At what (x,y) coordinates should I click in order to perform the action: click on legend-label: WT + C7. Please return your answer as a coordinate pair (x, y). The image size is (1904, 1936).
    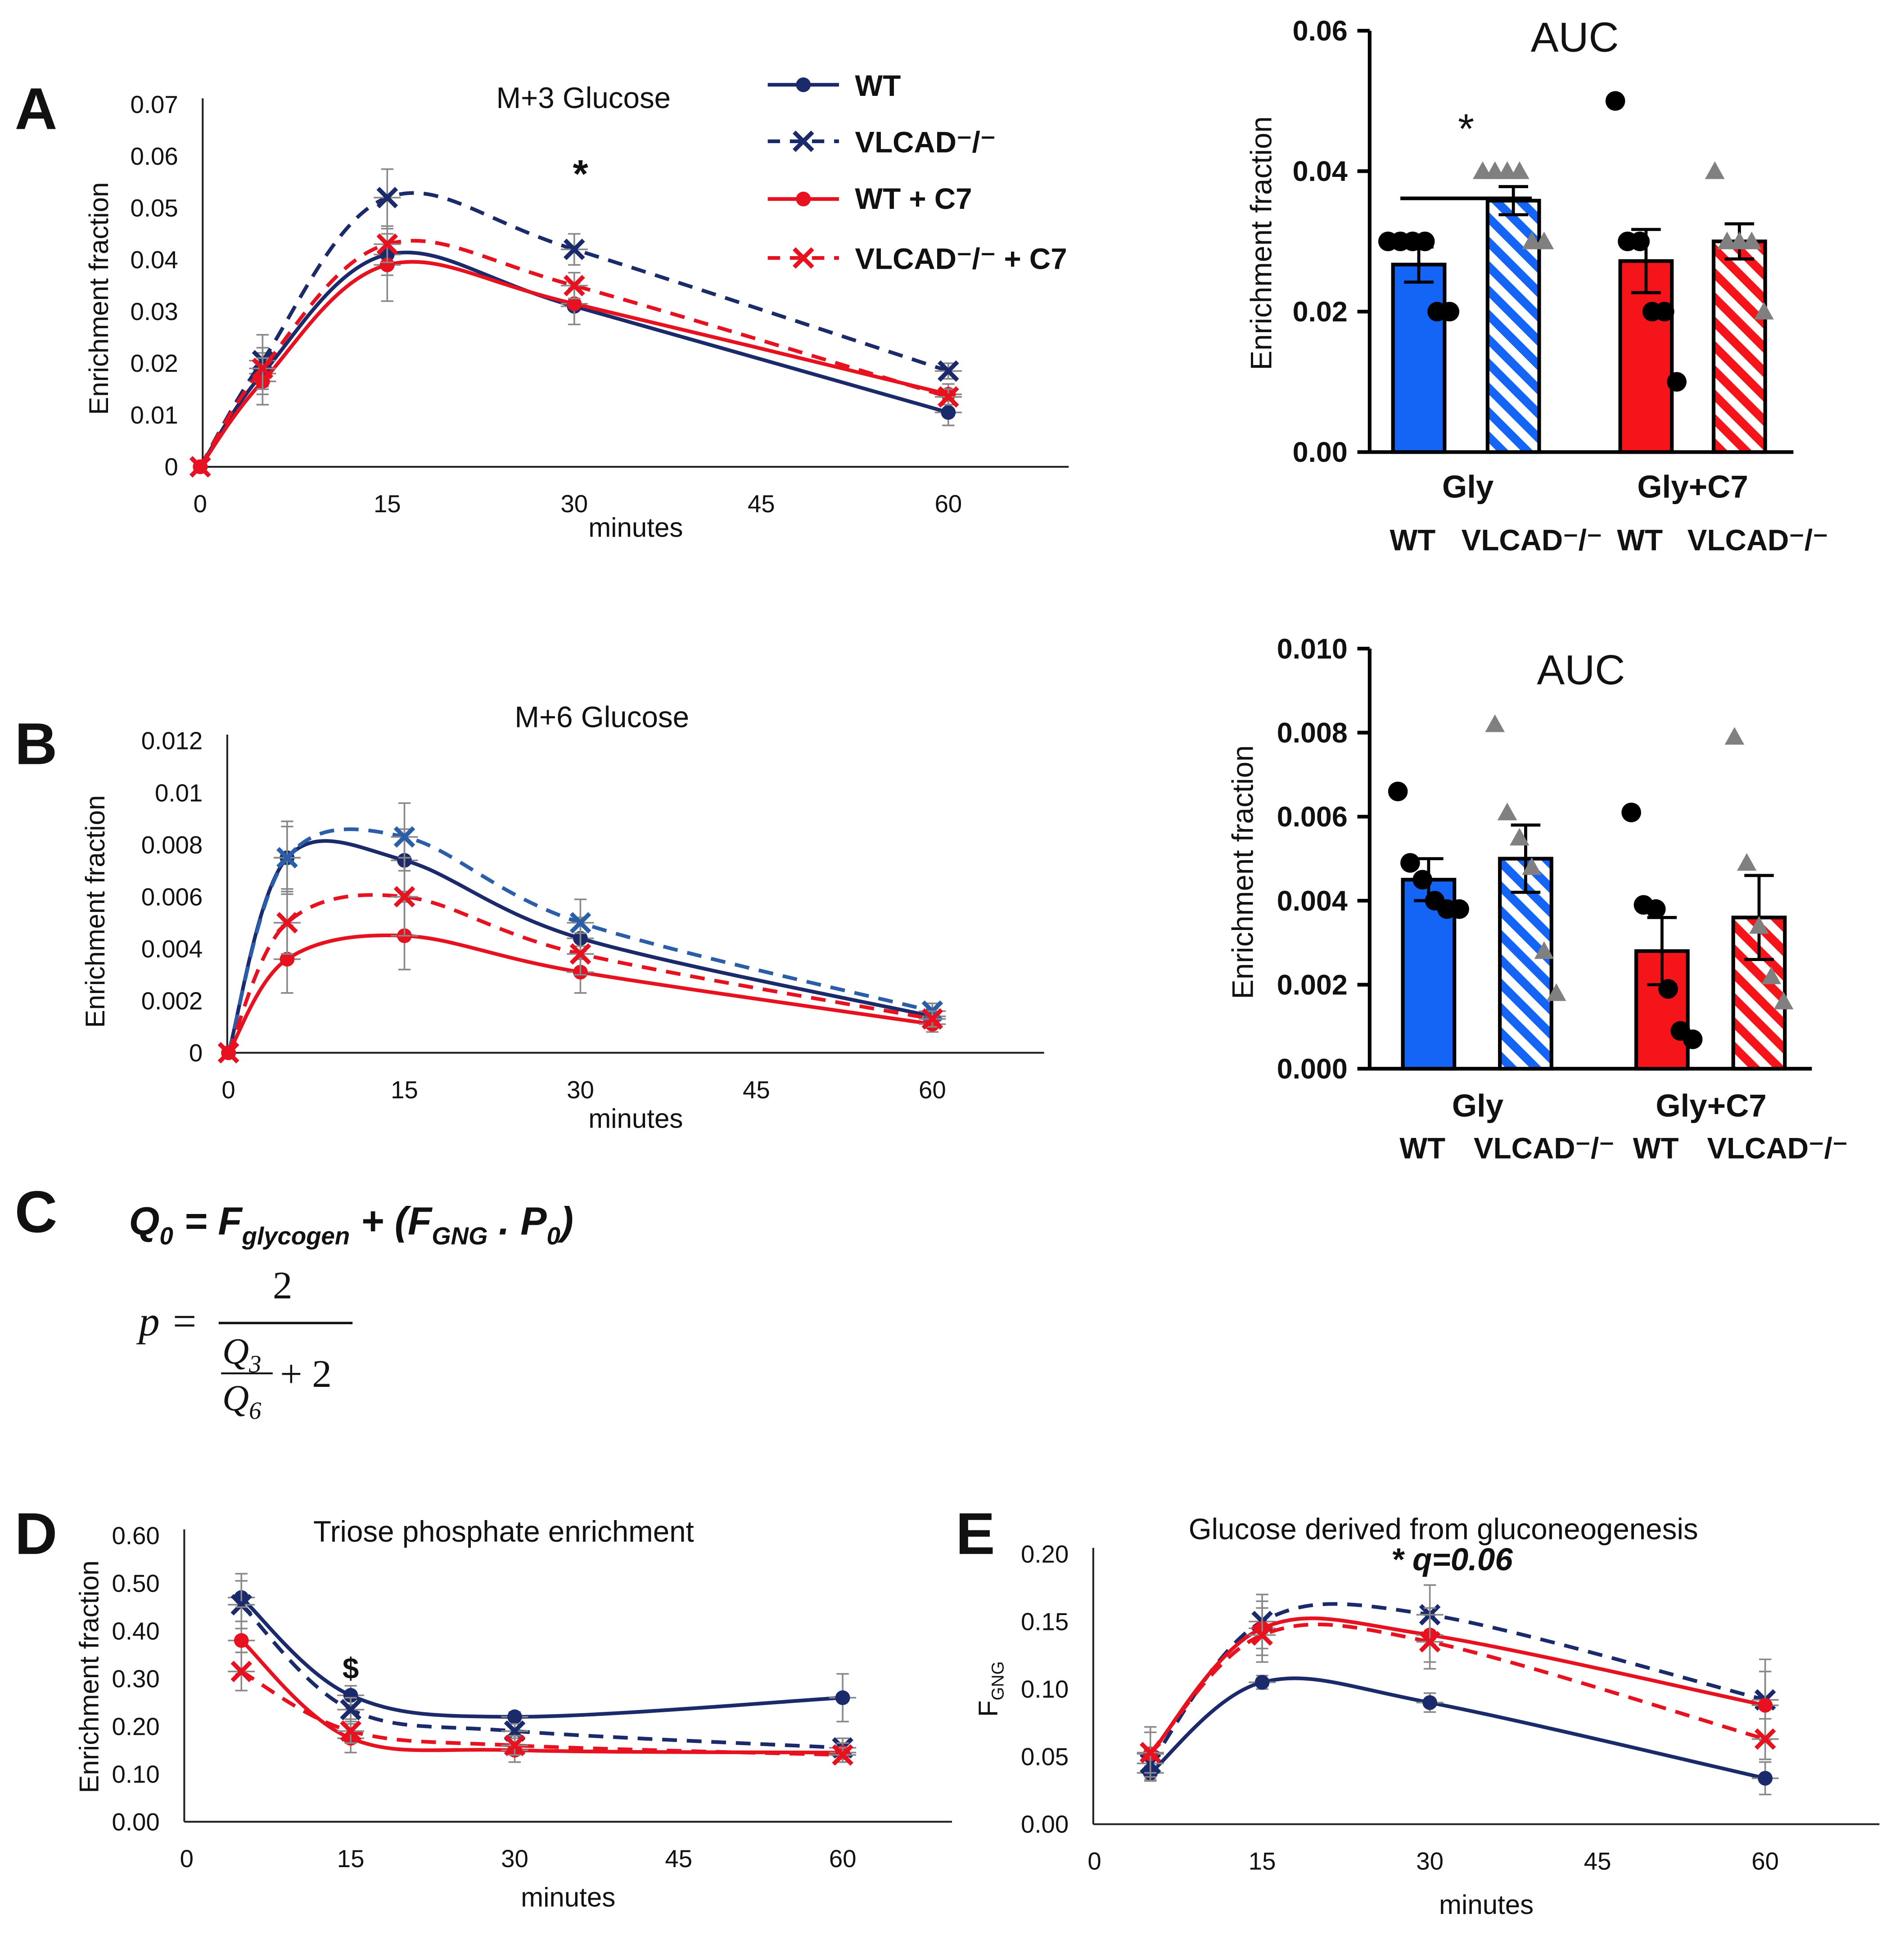
    Looking at the image, I should click on (914, 198).